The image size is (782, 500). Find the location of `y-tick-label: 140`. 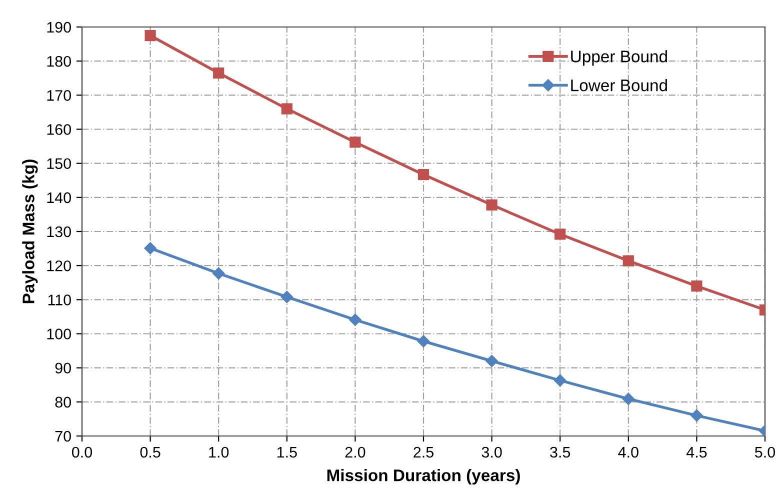

y-tick-label: 140 is located at coordinates (59, 198).